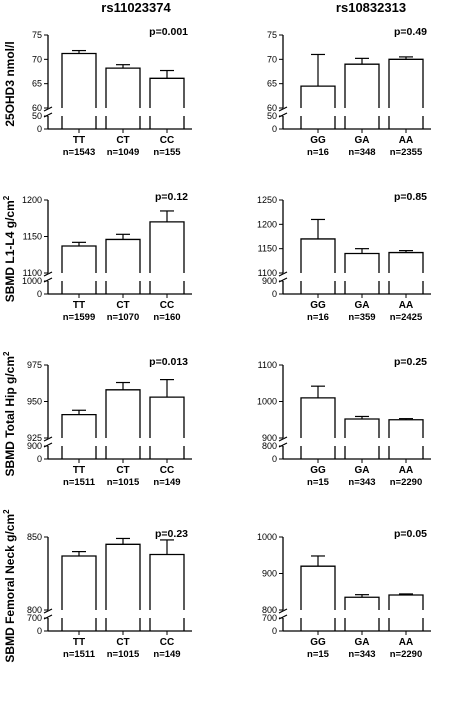  What do you see at coordinates (361, 482) in the screenshot?
I see `n-label: n=343` at bounding box center [361, 482].